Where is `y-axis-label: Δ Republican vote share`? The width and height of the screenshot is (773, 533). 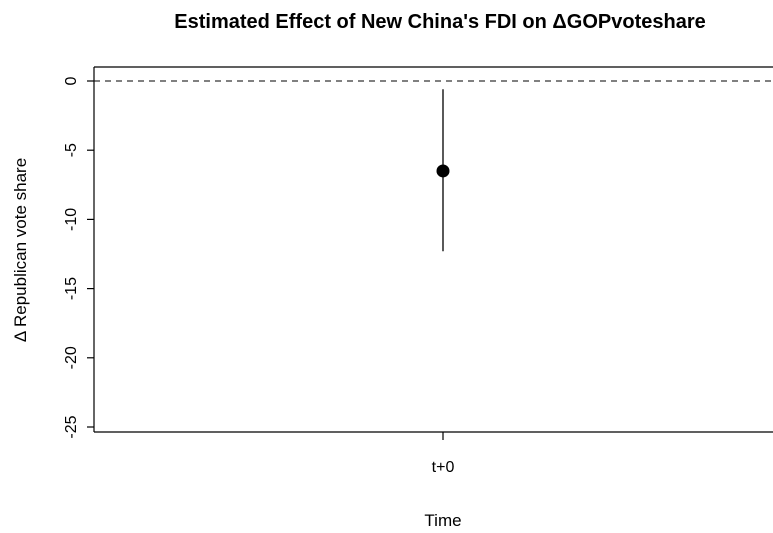 y-axis-label: Δ Republican vote share is located at coordinates (20, 250).